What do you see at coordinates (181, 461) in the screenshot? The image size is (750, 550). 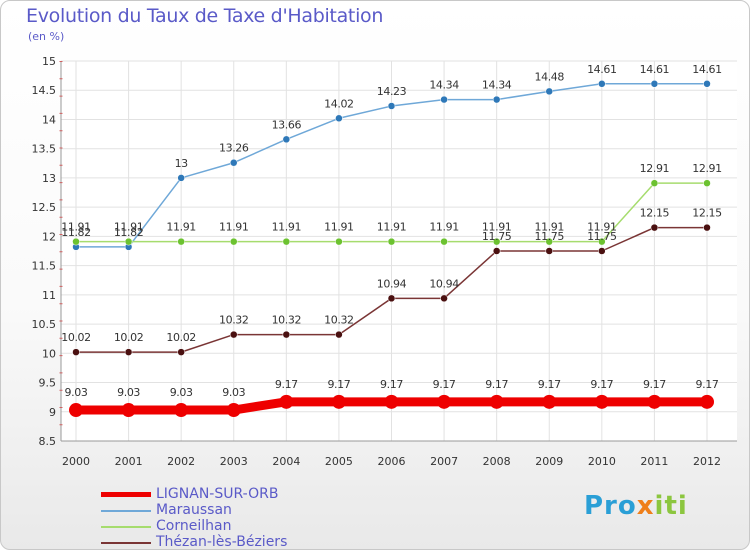 I see `x-tick-label: 2002` at bounding box center [181, 461].